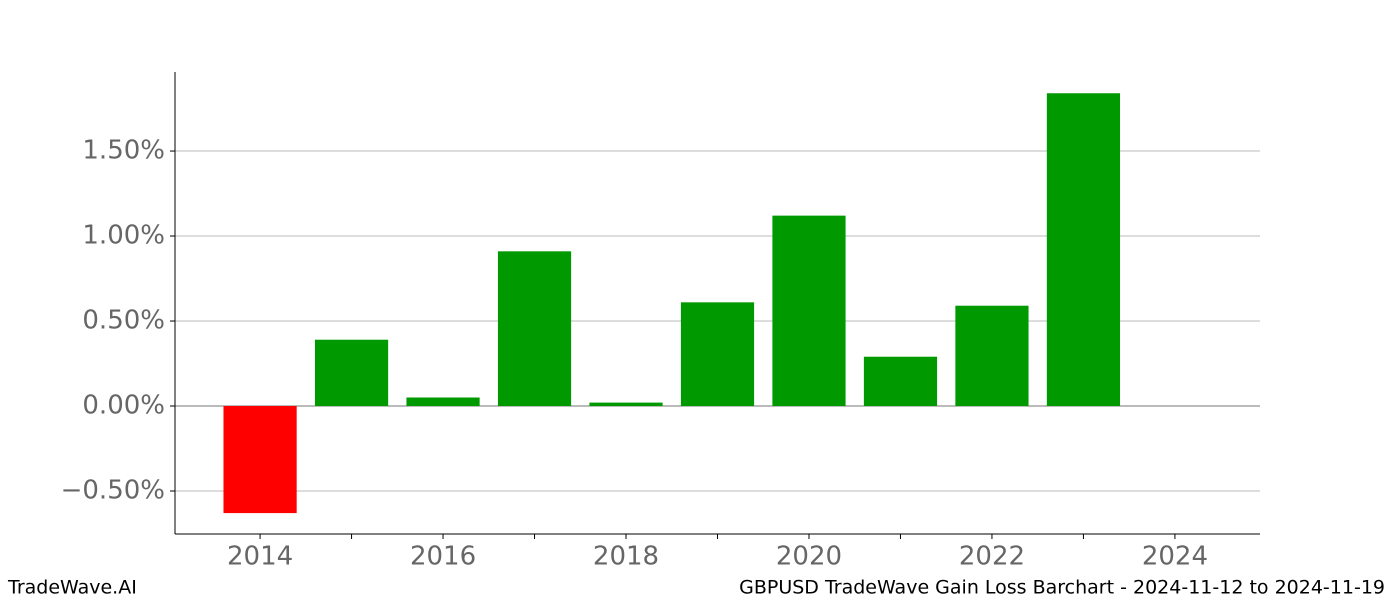 Image resolution: width=1400 pixels, height=600 pixels. What do you see at coordinates (123, 406) in the screenshot?
I see `y-tick-label: 0.00%` at bounding box center [123, 406].